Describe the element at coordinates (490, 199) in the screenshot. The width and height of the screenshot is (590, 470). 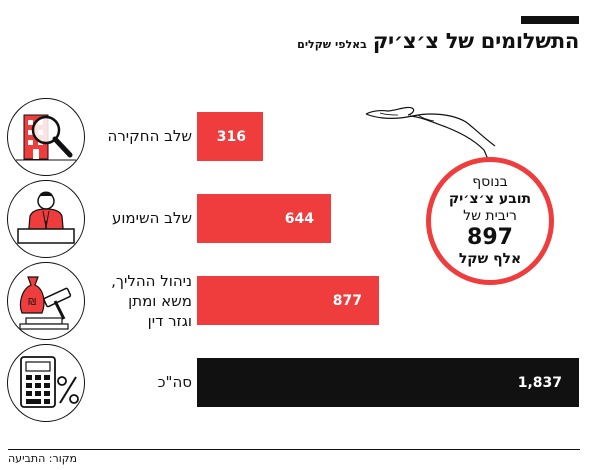
I see `note-line-2: תובע צ׳צ׳יק` at that location.